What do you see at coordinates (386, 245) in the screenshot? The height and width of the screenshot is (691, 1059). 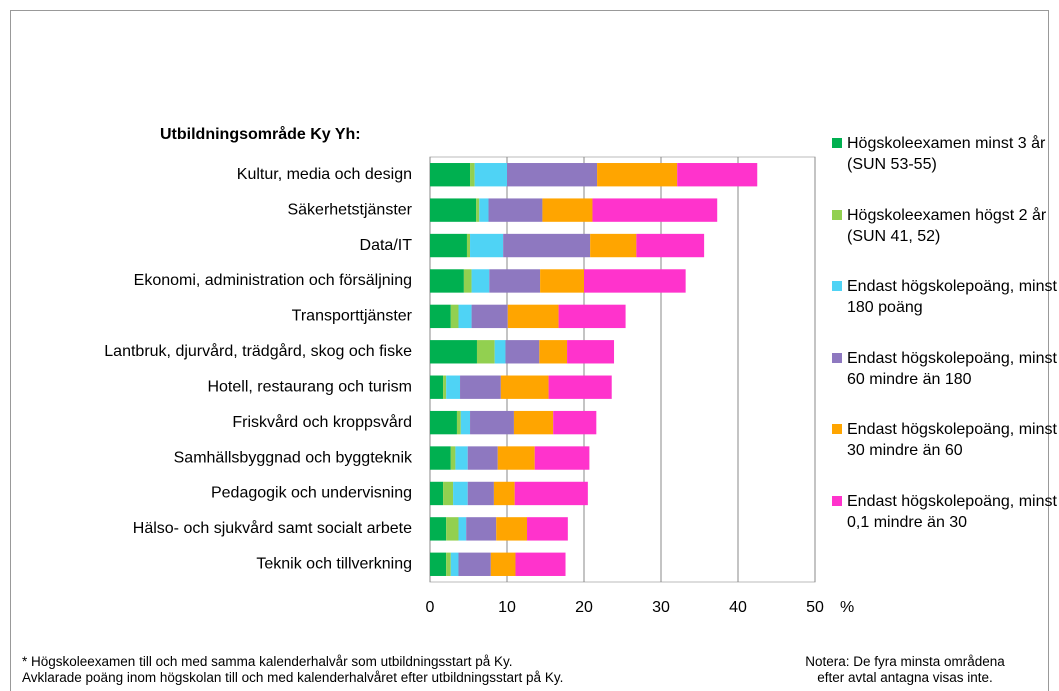 I see `y-tick-label: Data/IT` at bounding box center [386, 245].